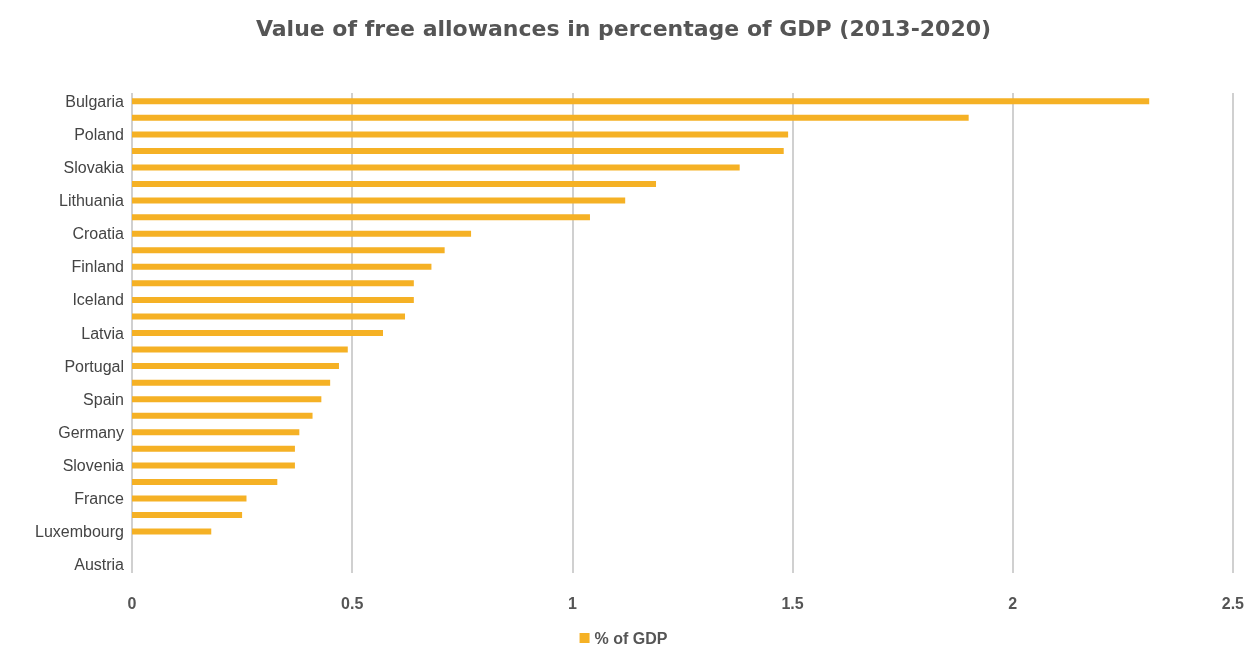  Describe the element at coordinates (631, 638) in the screenshot. I see `legend-label: % of GDP` at that location.